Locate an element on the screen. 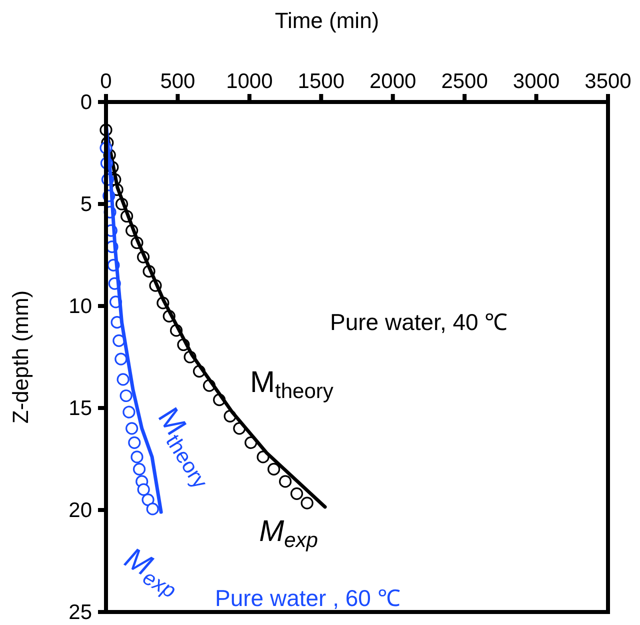 Image resolution: width=640 pixels, height=625 pixels. x-tick-label: 1000 is located at coordinates (249, 81).